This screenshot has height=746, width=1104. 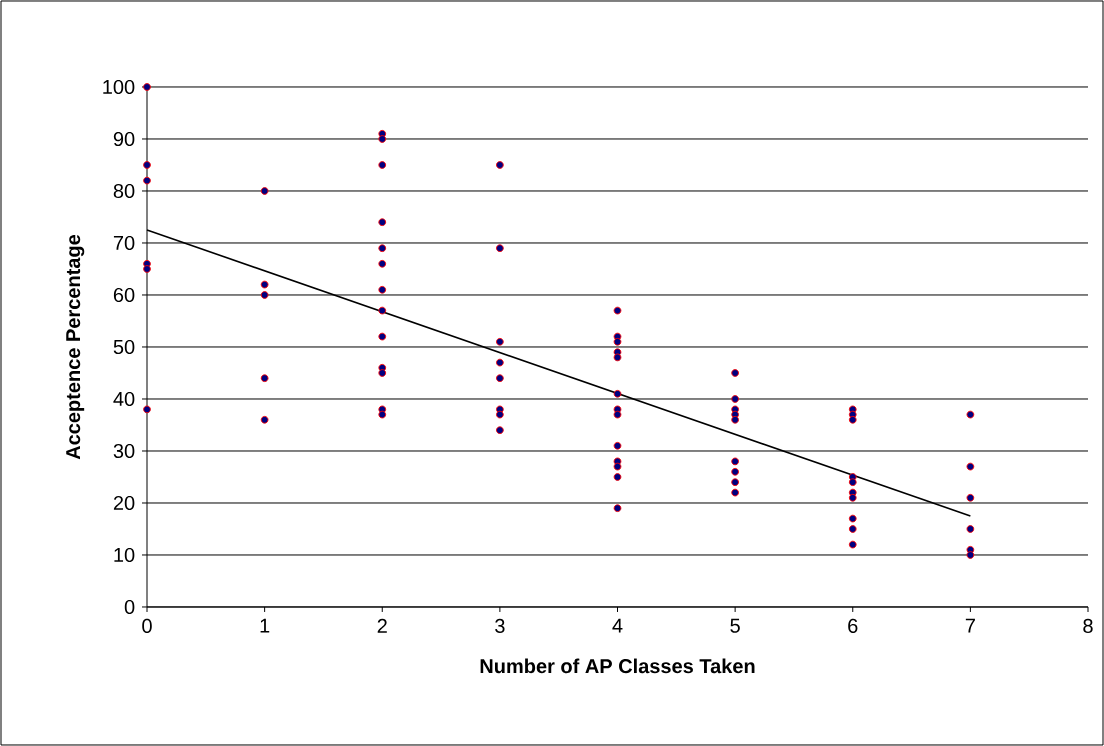 What do you see at coordinates (124, 451) in the screenshot?
I see `y-tick-label: 30` at bounding box center [124, 451].